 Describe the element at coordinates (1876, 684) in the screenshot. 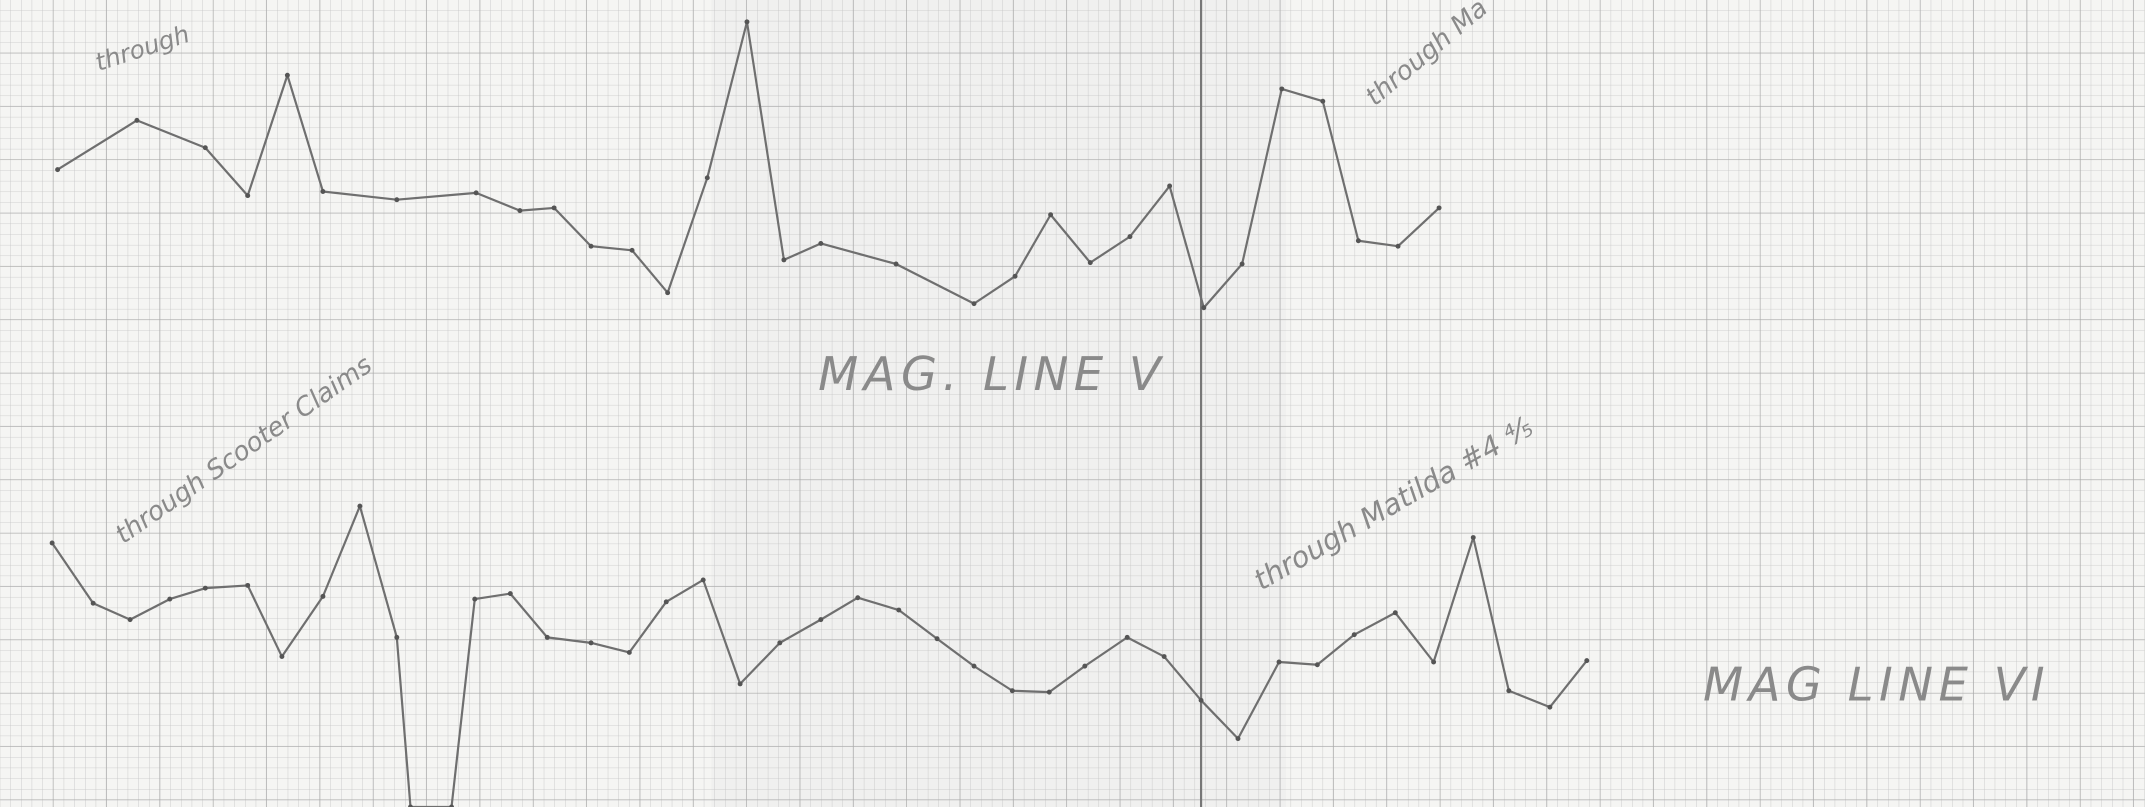

I see `profile-label: MAG LINE VI` at that location.